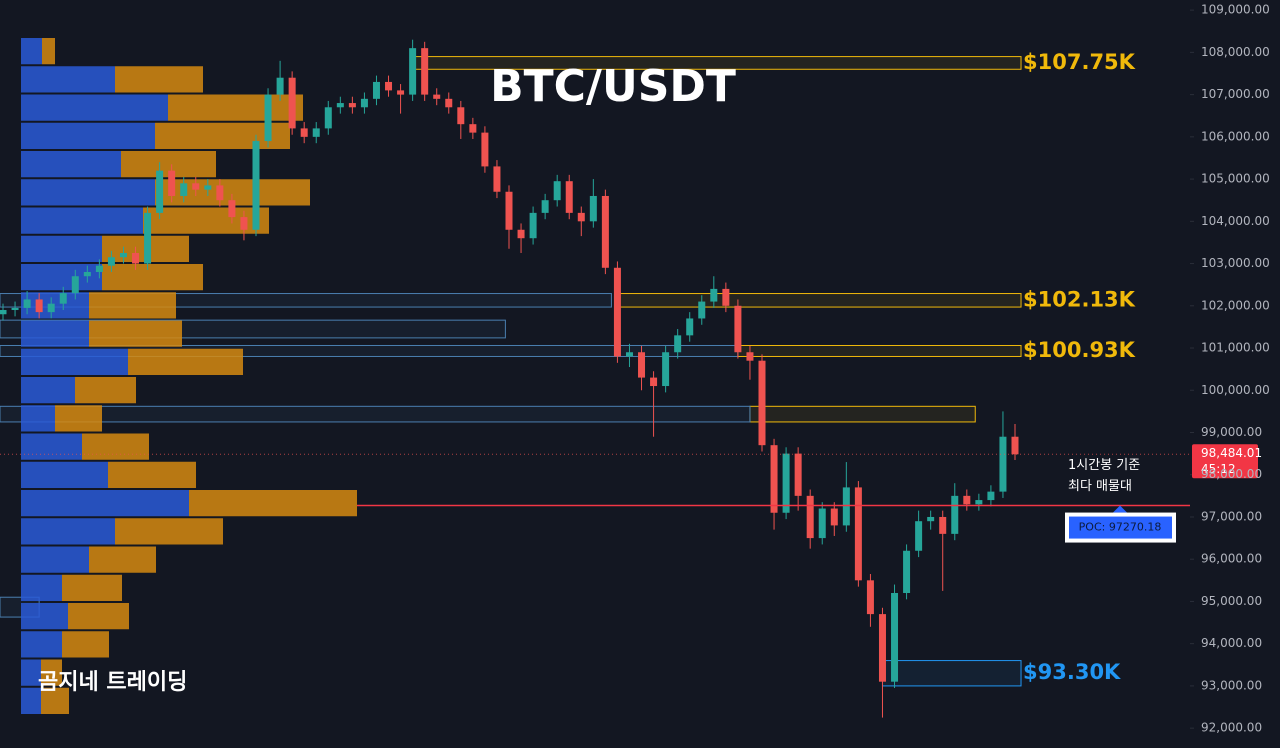 Image resolution: width=1280 pixels, height=748 pixels. Describe the element at coordinates (1235, 136) in the screenshot. I see `y-tick-label: 106,000.00` at that location.